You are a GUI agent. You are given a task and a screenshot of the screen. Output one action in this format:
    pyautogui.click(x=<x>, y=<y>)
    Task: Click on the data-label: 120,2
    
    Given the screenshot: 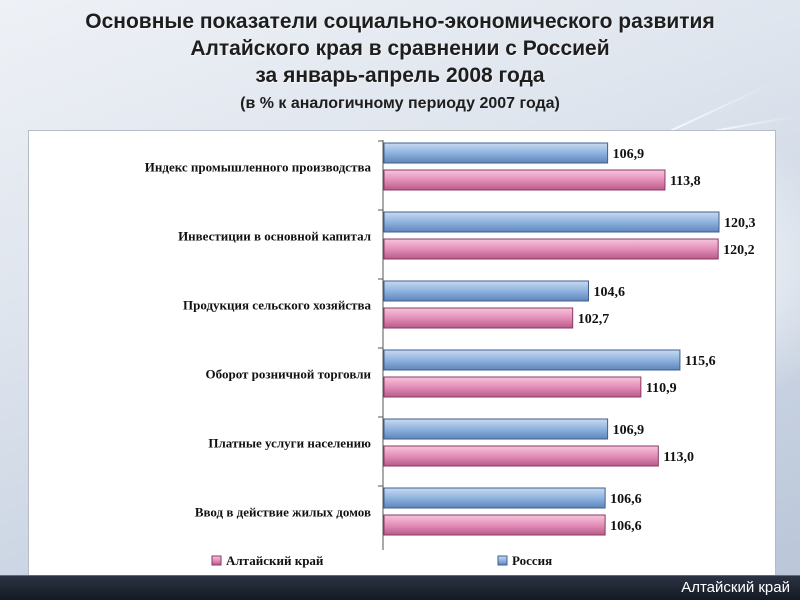 What is the action you would take?
    pyautogui.click(x=739, y=250)
    